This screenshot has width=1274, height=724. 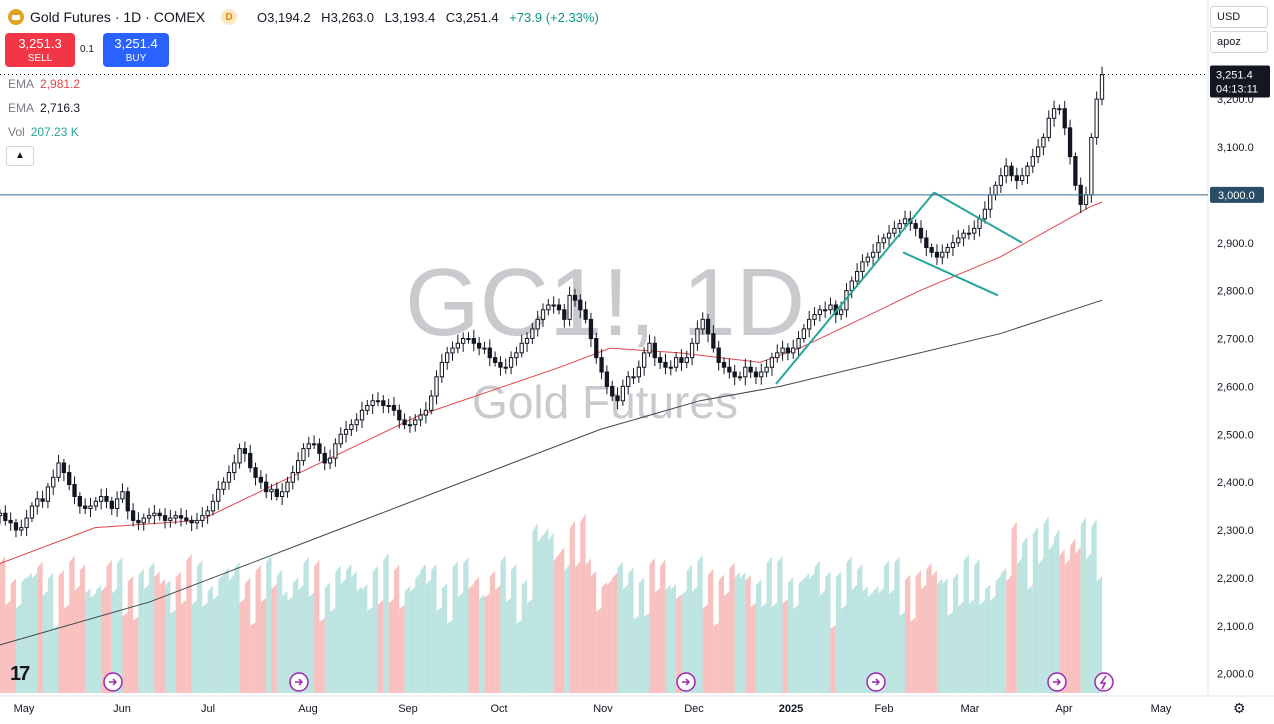 I want to click on symbol-title: Gold Futures · 1D · COMEX, so click(x=118, y=17).